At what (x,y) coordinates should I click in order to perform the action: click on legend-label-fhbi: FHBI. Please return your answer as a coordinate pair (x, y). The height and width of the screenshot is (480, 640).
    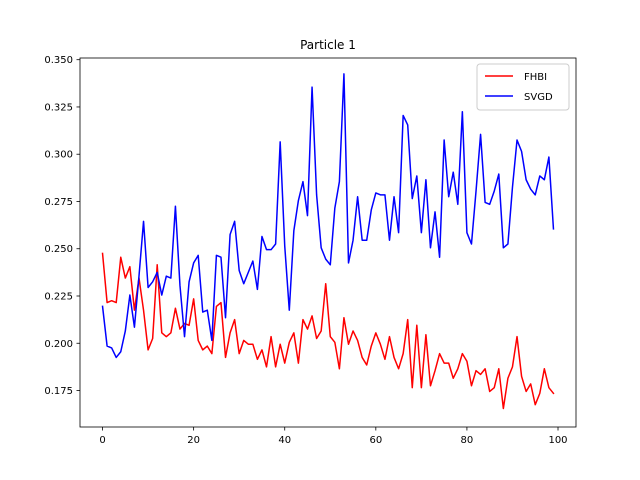
    Looking at the image, I should click on (535, 77).